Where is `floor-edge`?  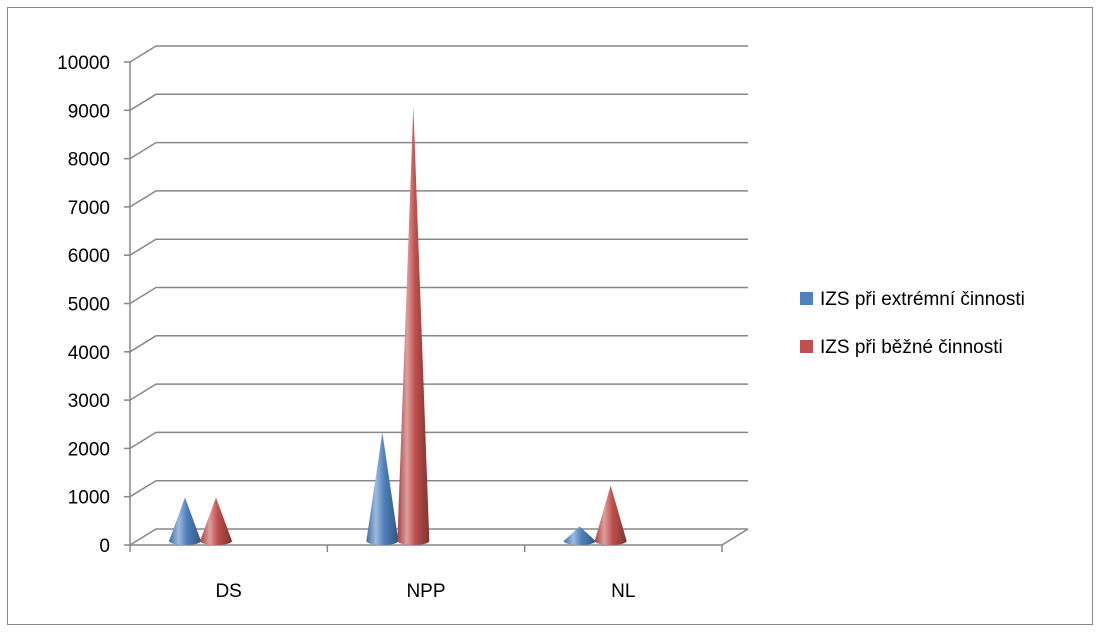 floor-edge is located at coordinates (735, 537).